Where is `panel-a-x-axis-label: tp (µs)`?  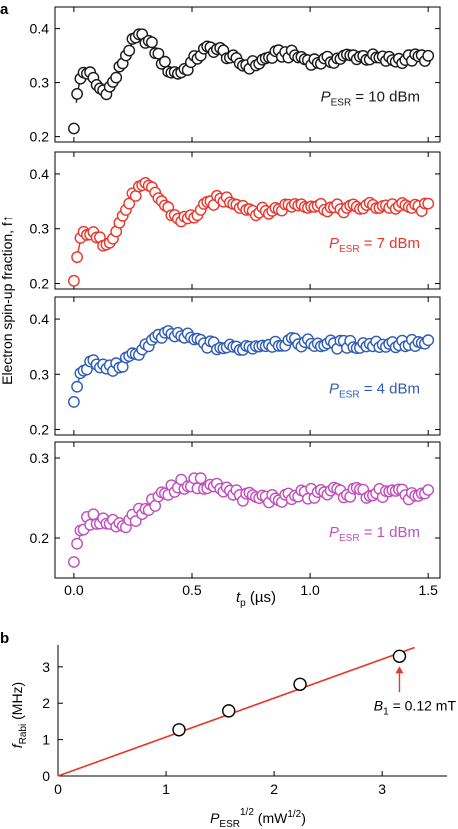
panel-a-x-axis-label: tp (µs) is located at coordinates (256, 599).